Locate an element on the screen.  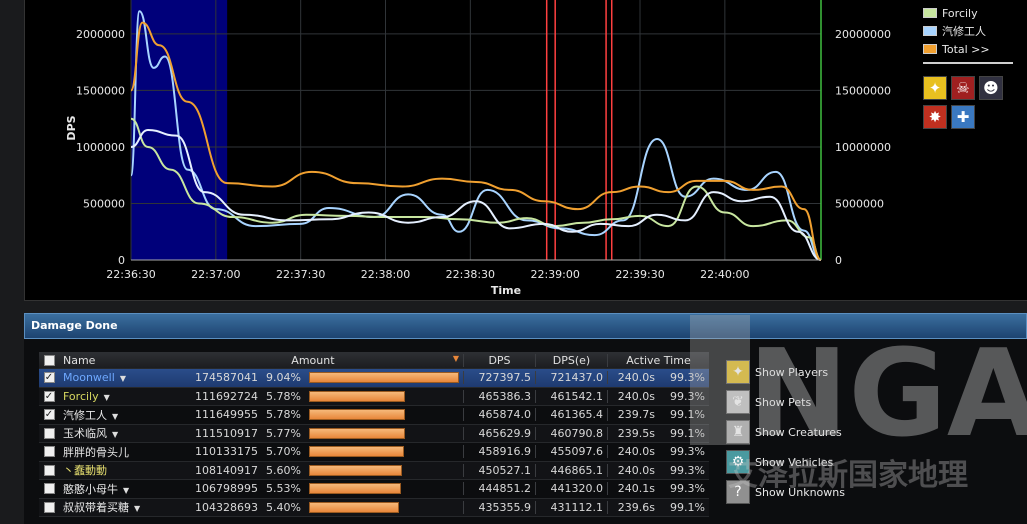
player-name-cell: 叔叔带着买糖 ▼ is located at coordinates (116, 507).